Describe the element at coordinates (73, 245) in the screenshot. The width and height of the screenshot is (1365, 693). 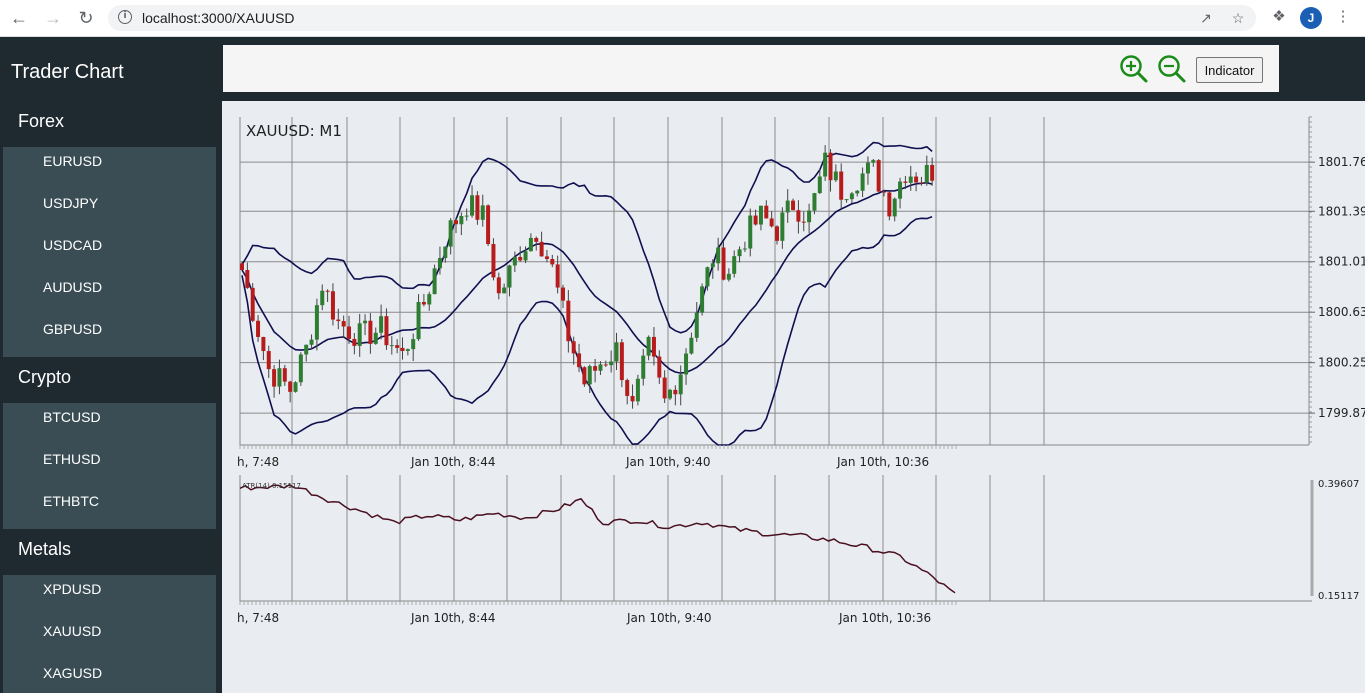
I see `sidebar-item-usdcad: USDCAD` at that location.